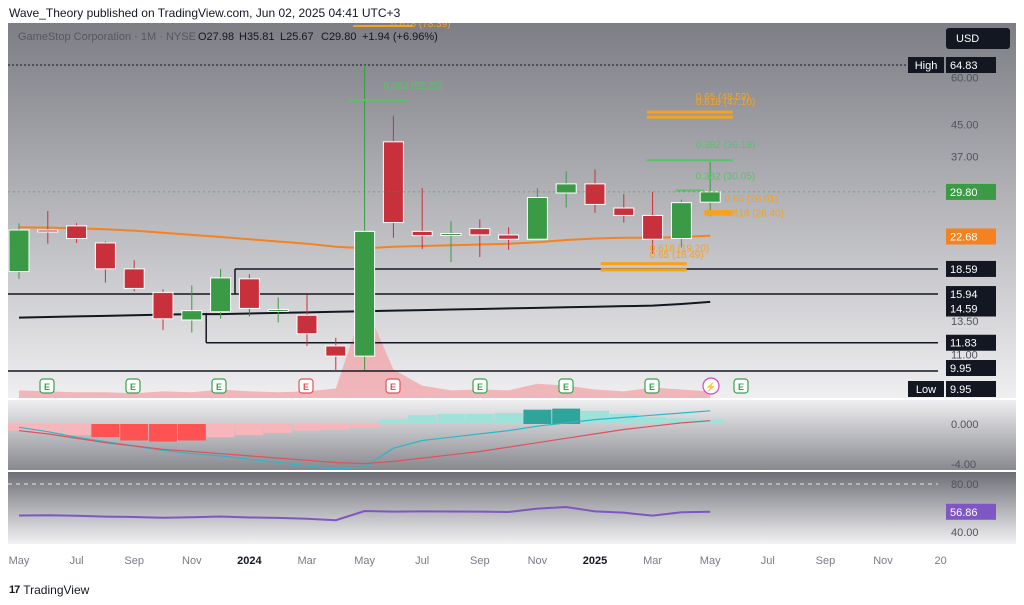 Image resolution: width=1024 pixels, height=605 pixels. Describe the element at coordinates (751, 199) in the screenshot. I see `fib-label: 0.65 (26.01)` at that location.